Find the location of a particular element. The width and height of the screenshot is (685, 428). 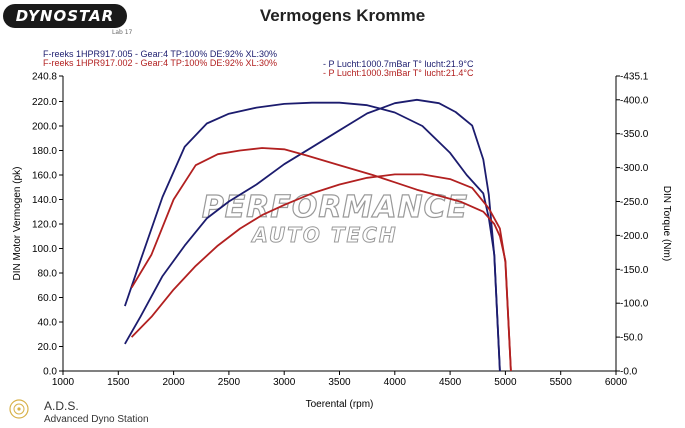

y-tick-label: 240.8 is located at coordinates (44, 77).